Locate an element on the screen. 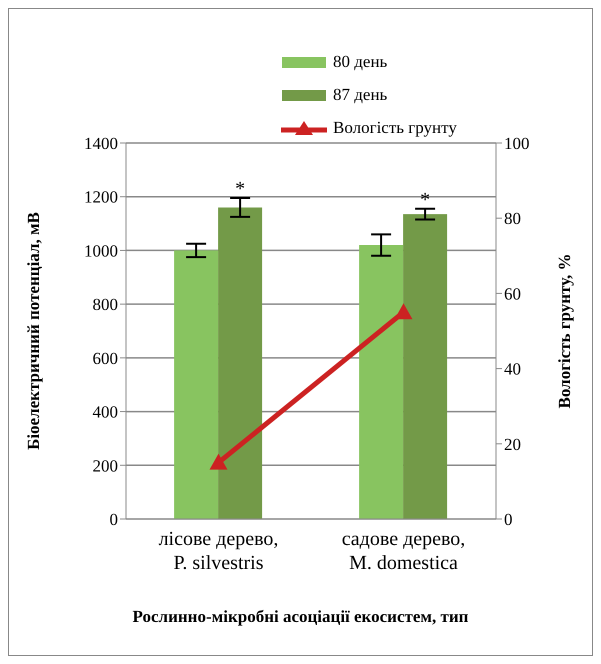 The image size is (601, 664). y2-tick-label: 40 is located at coordinates (512, 369).